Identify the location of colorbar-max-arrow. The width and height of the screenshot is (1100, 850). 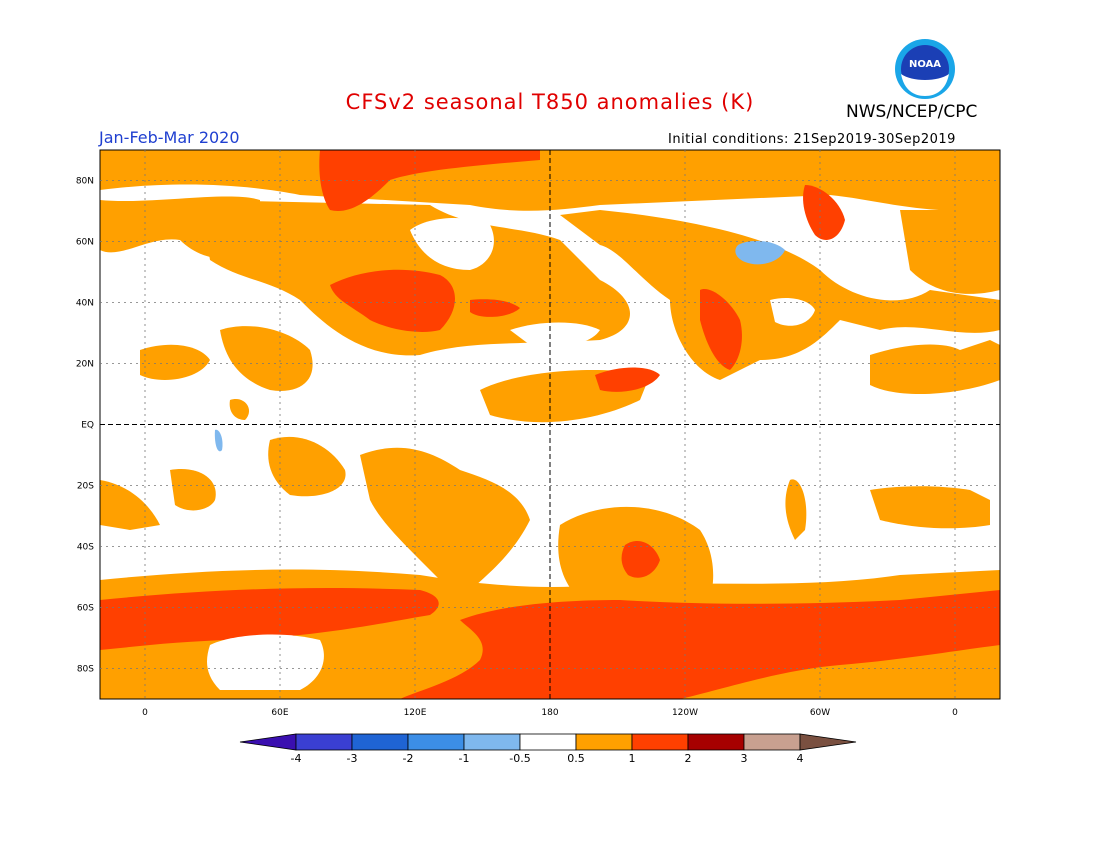
(828, 742).